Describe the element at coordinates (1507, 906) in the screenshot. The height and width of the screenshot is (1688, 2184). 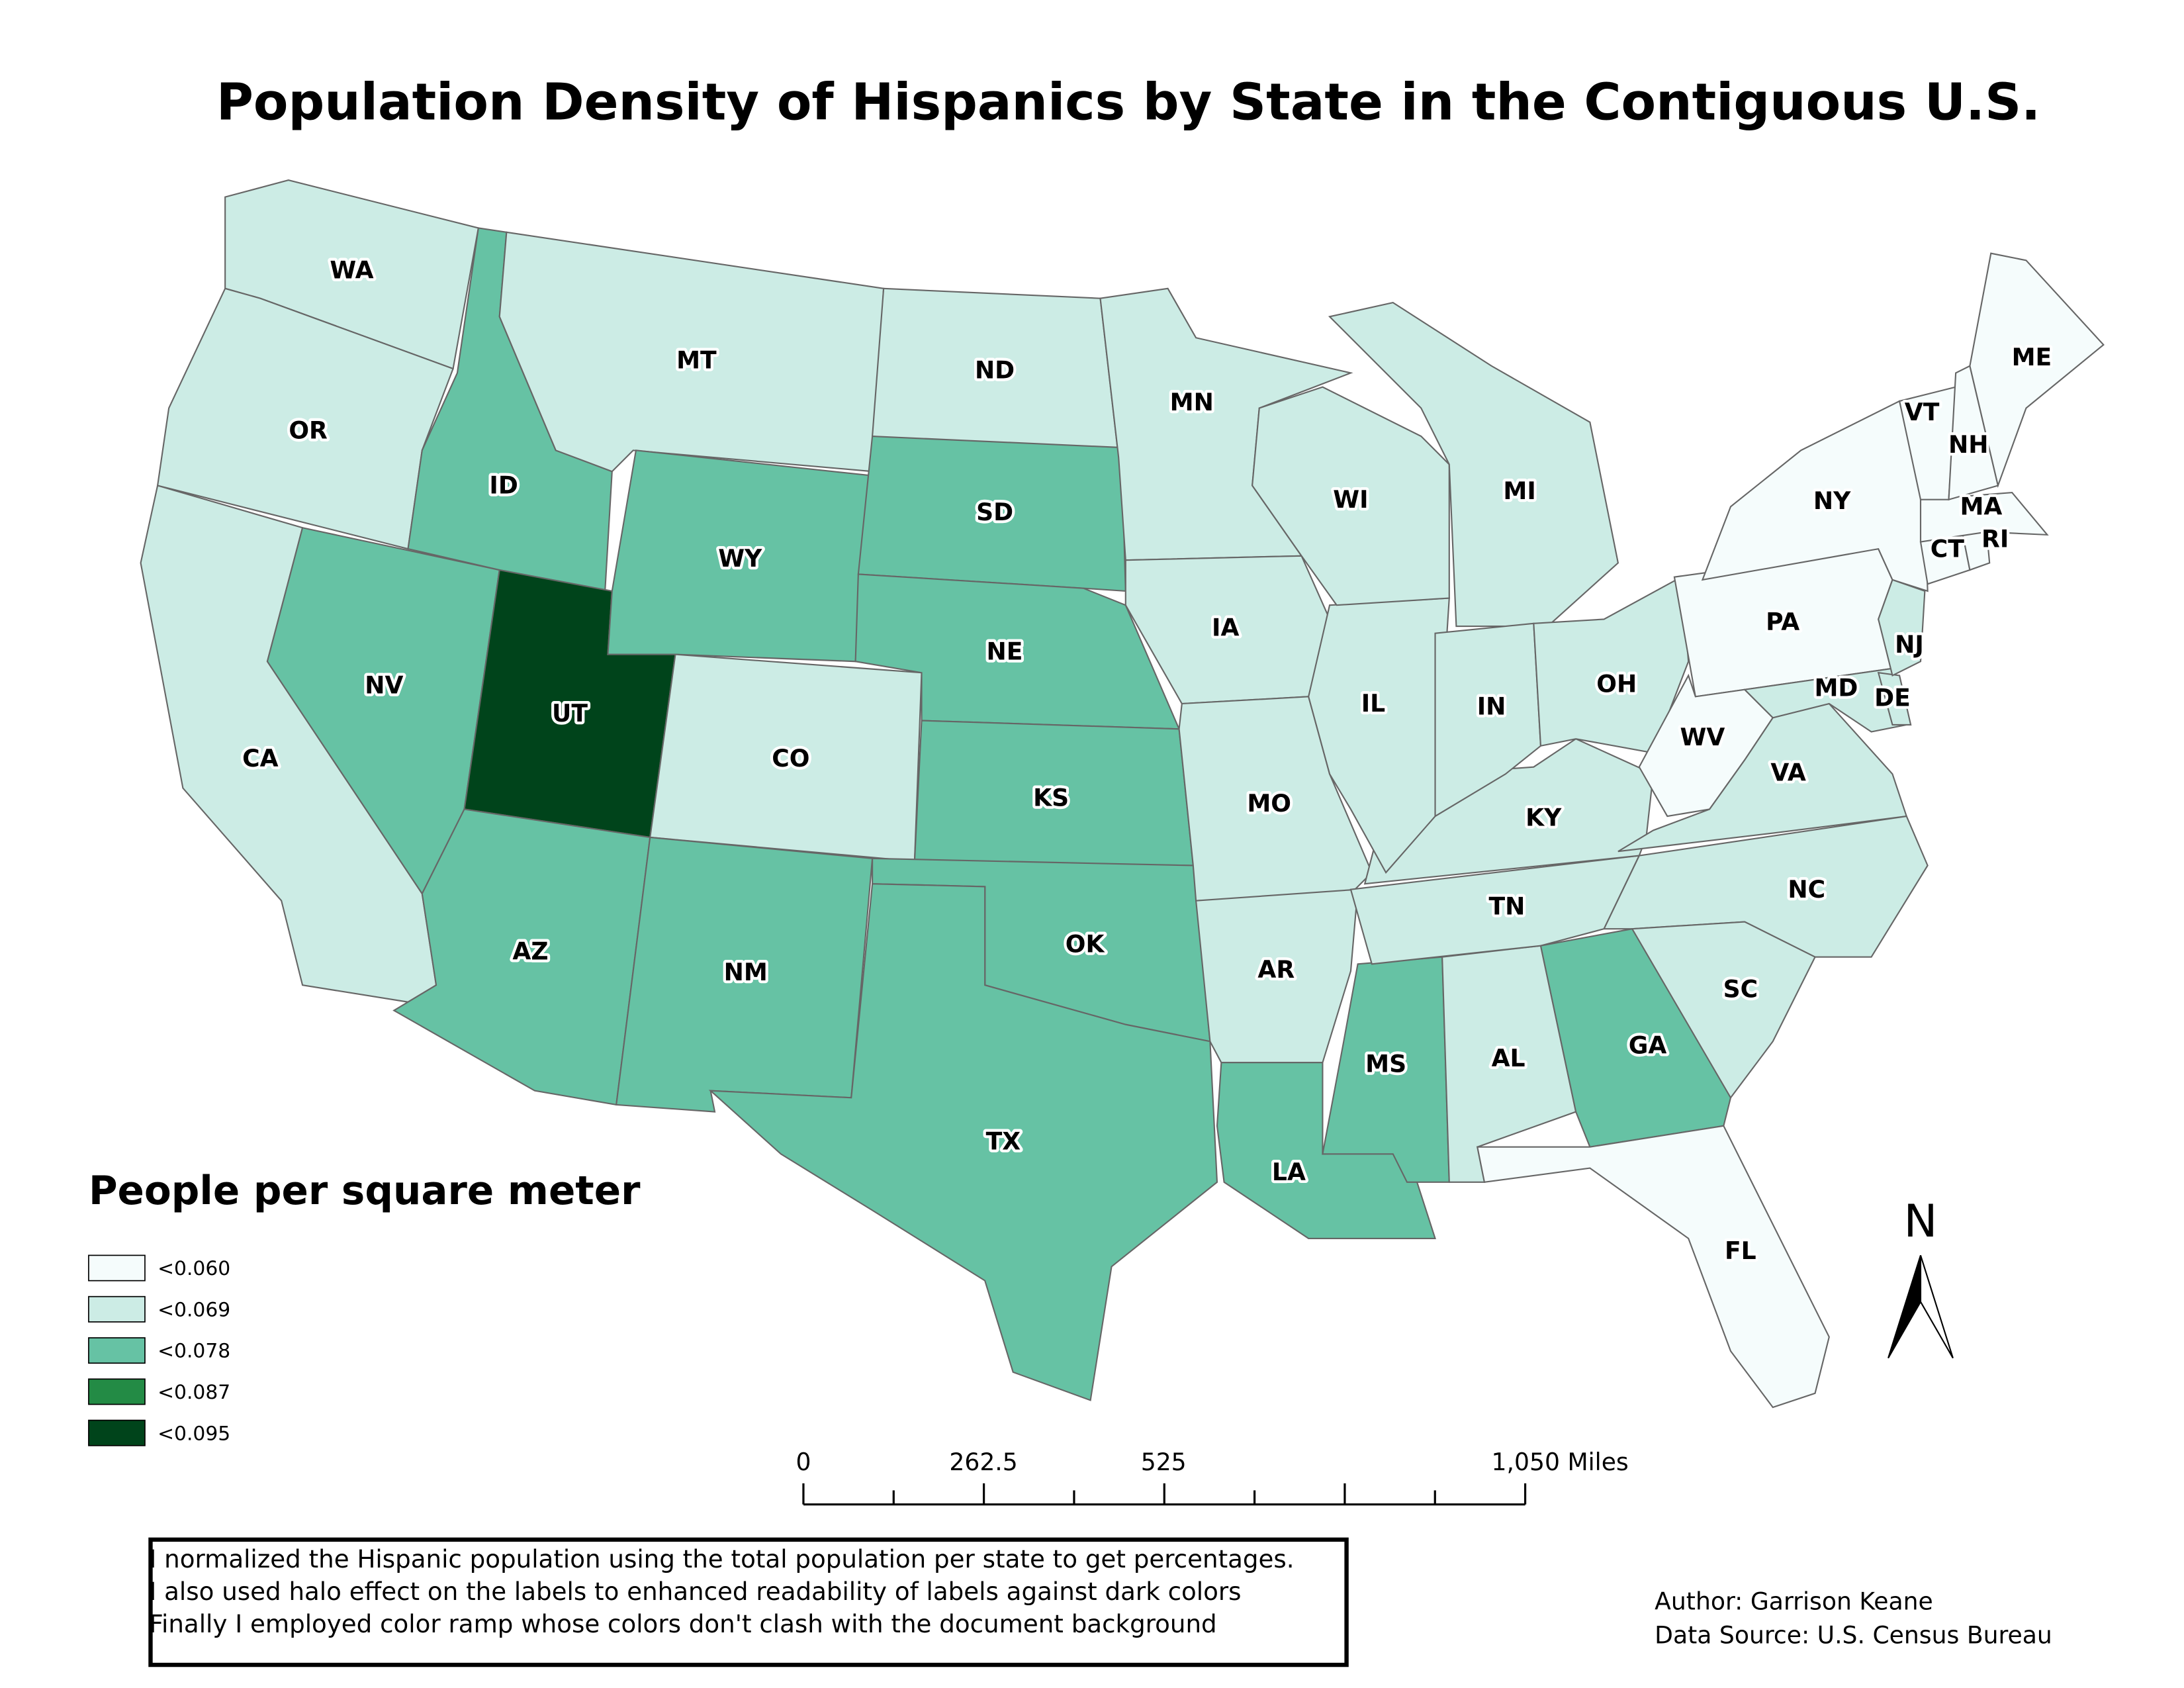
I see `state-label: TN` at that location.